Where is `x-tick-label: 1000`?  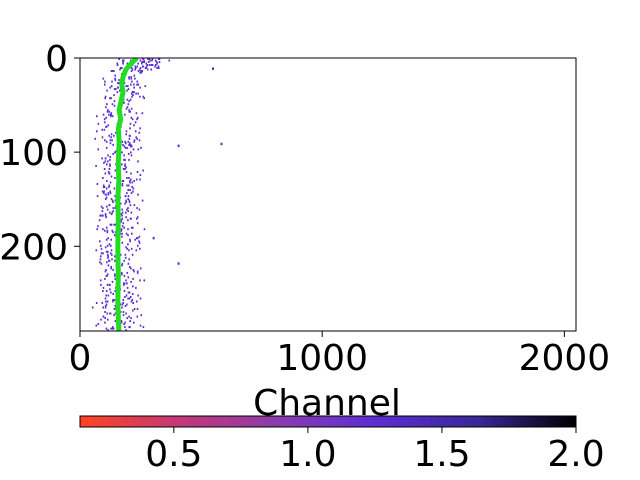
x-tick-label: 1000 is located at coordinates (322, 358).